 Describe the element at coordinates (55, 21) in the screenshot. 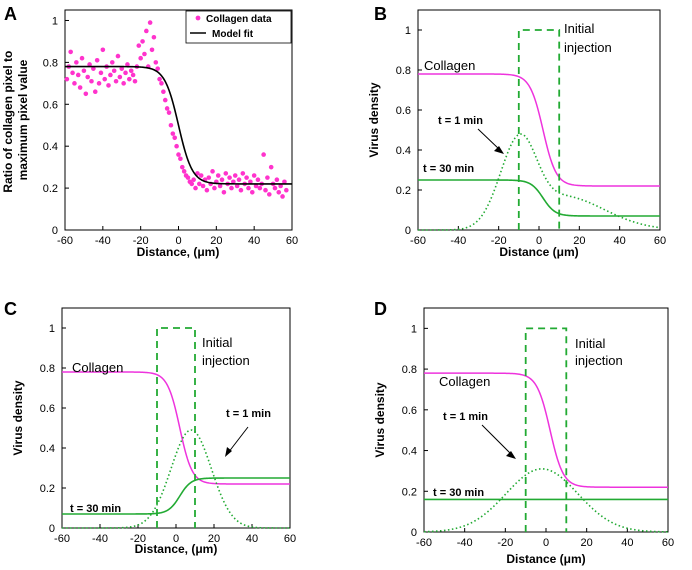

I see `y-tick-label-a-5: 1` at that location.